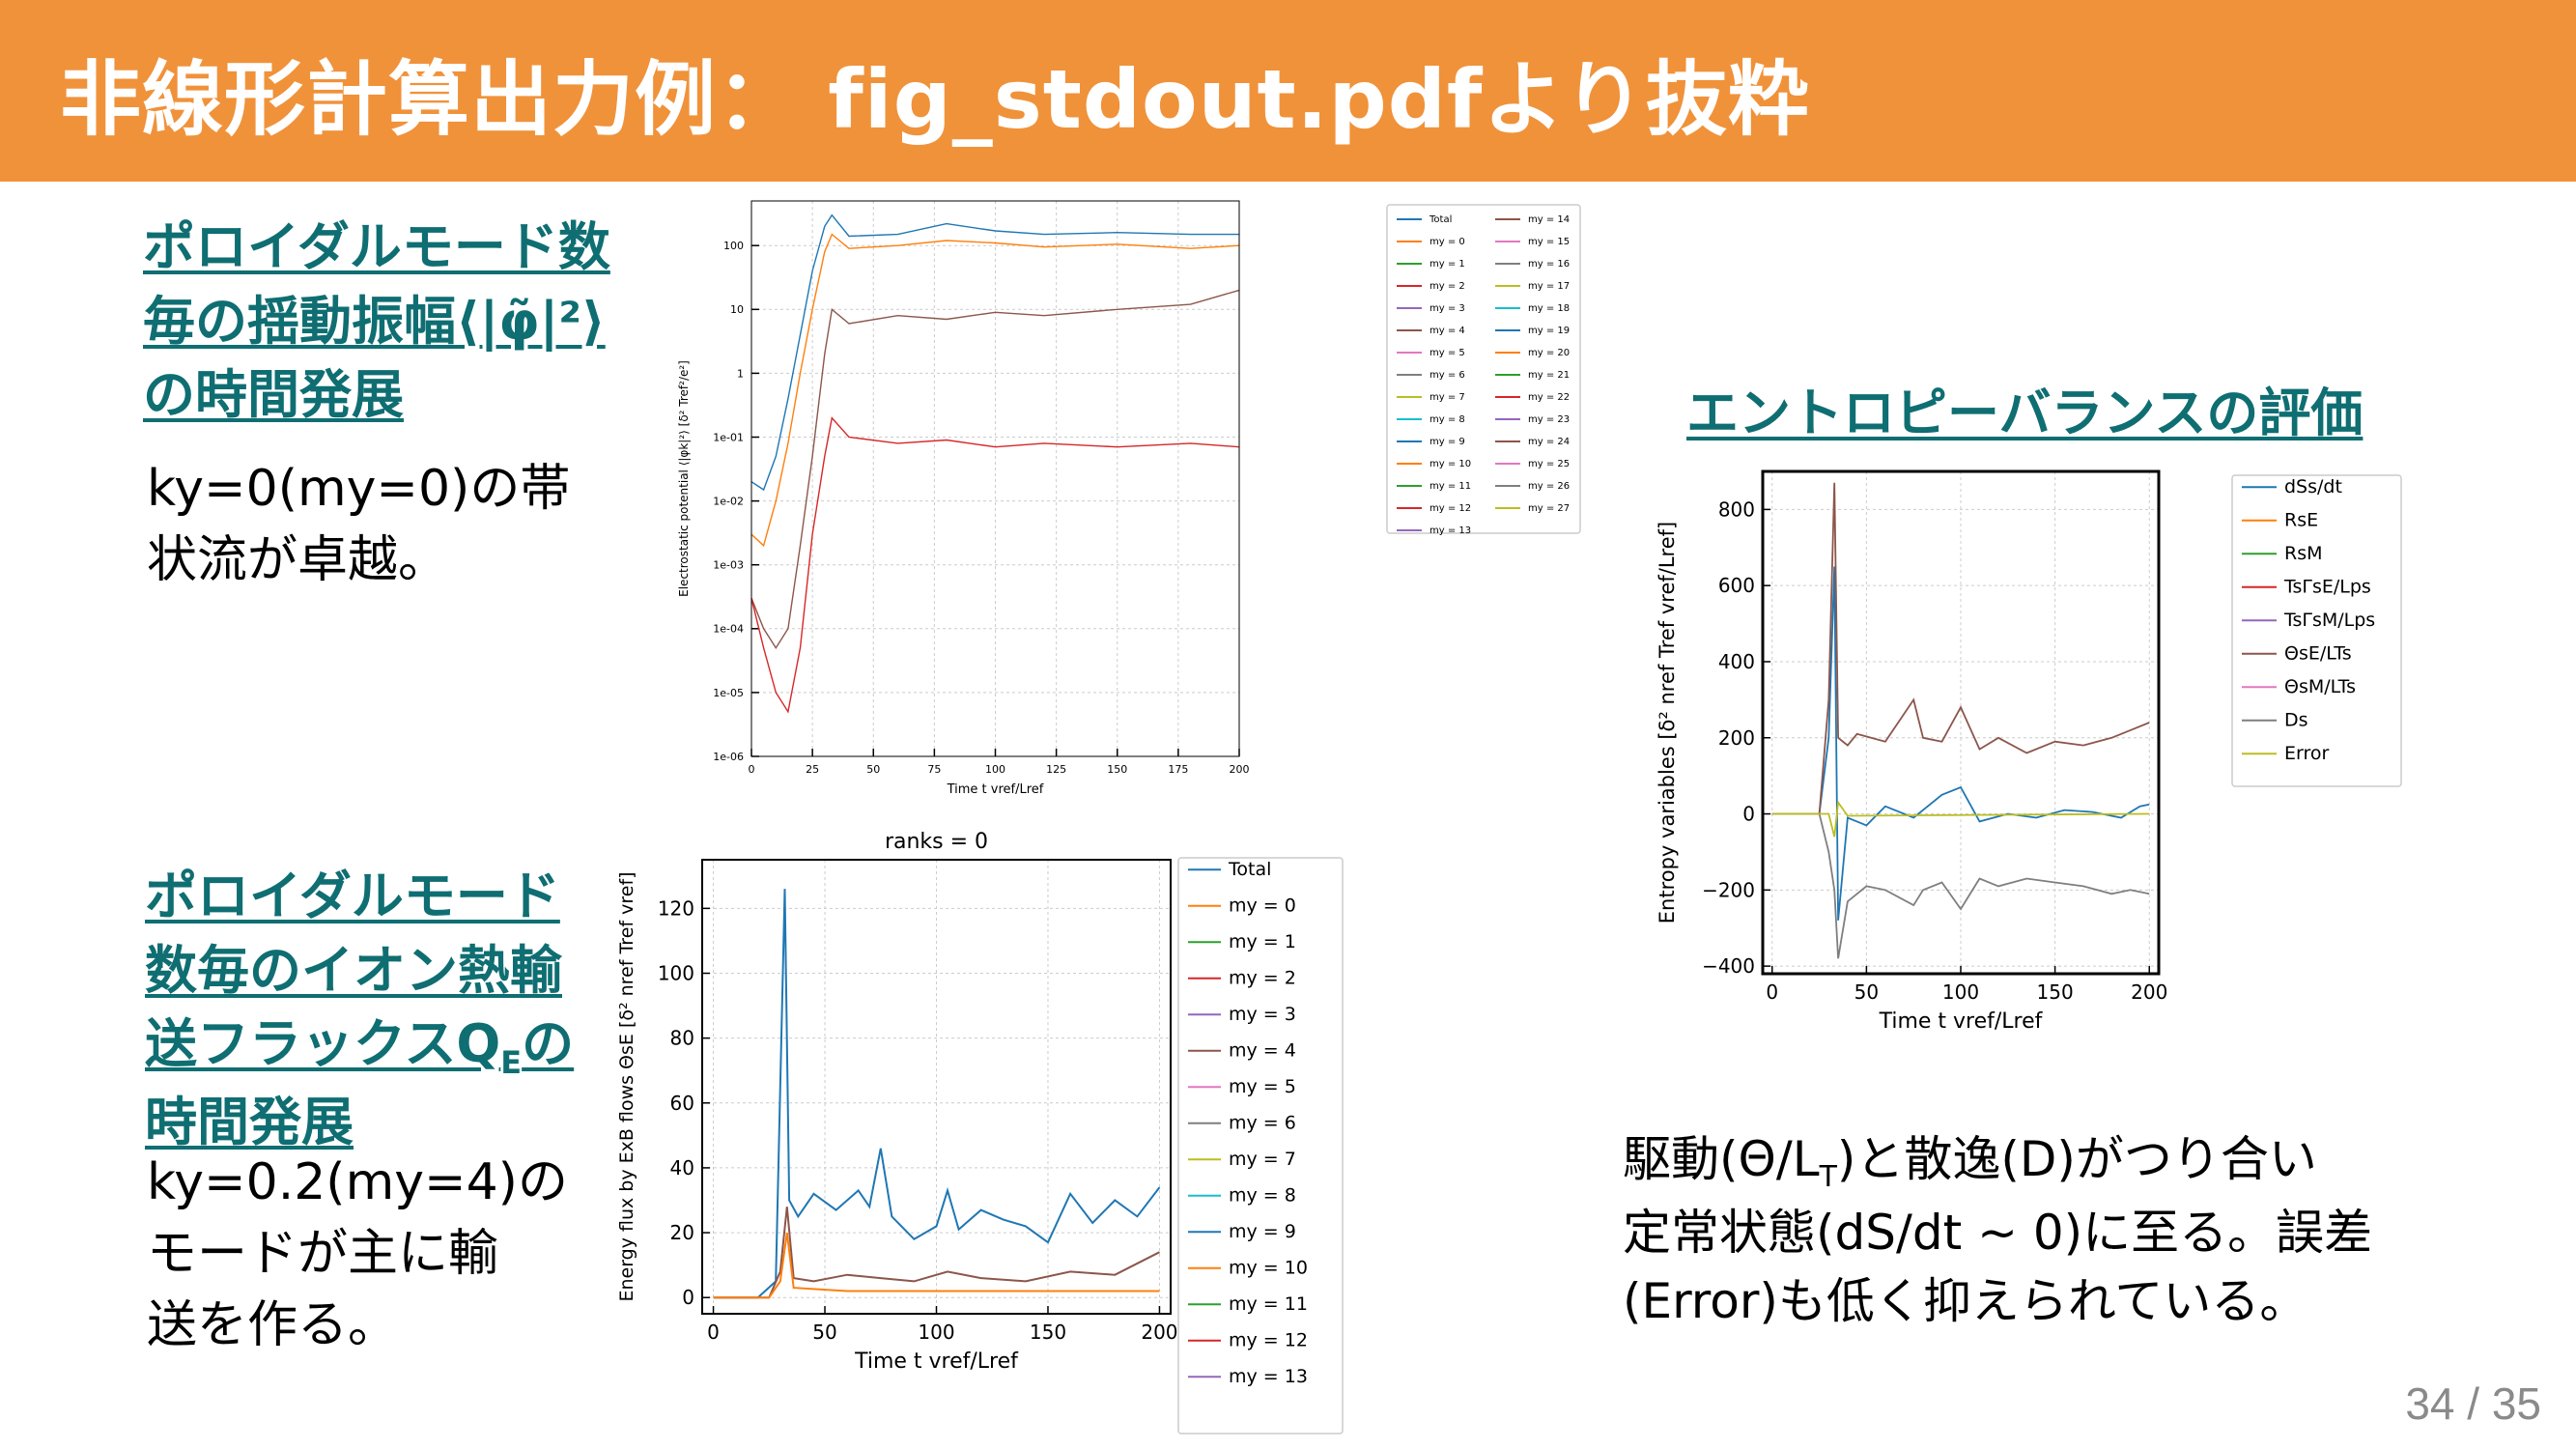 This screenshot has width=2576, height=1449. Describe the element at coordinates (2307, 753) in the screenshot. I see `legend-label: Error` at that location.